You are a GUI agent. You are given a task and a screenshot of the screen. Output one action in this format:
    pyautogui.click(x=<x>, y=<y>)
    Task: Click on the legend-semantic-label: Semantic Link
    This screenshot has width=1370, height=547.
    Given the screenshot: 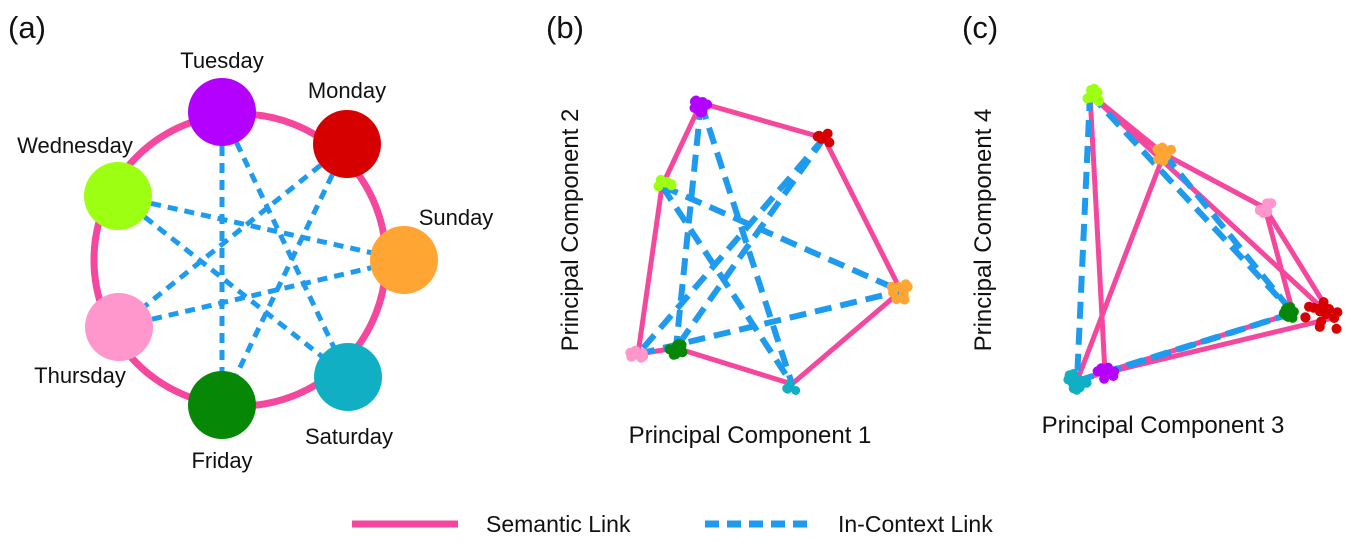 What is the action you would take?
    pyautogui.click(x=558, y=524)
    